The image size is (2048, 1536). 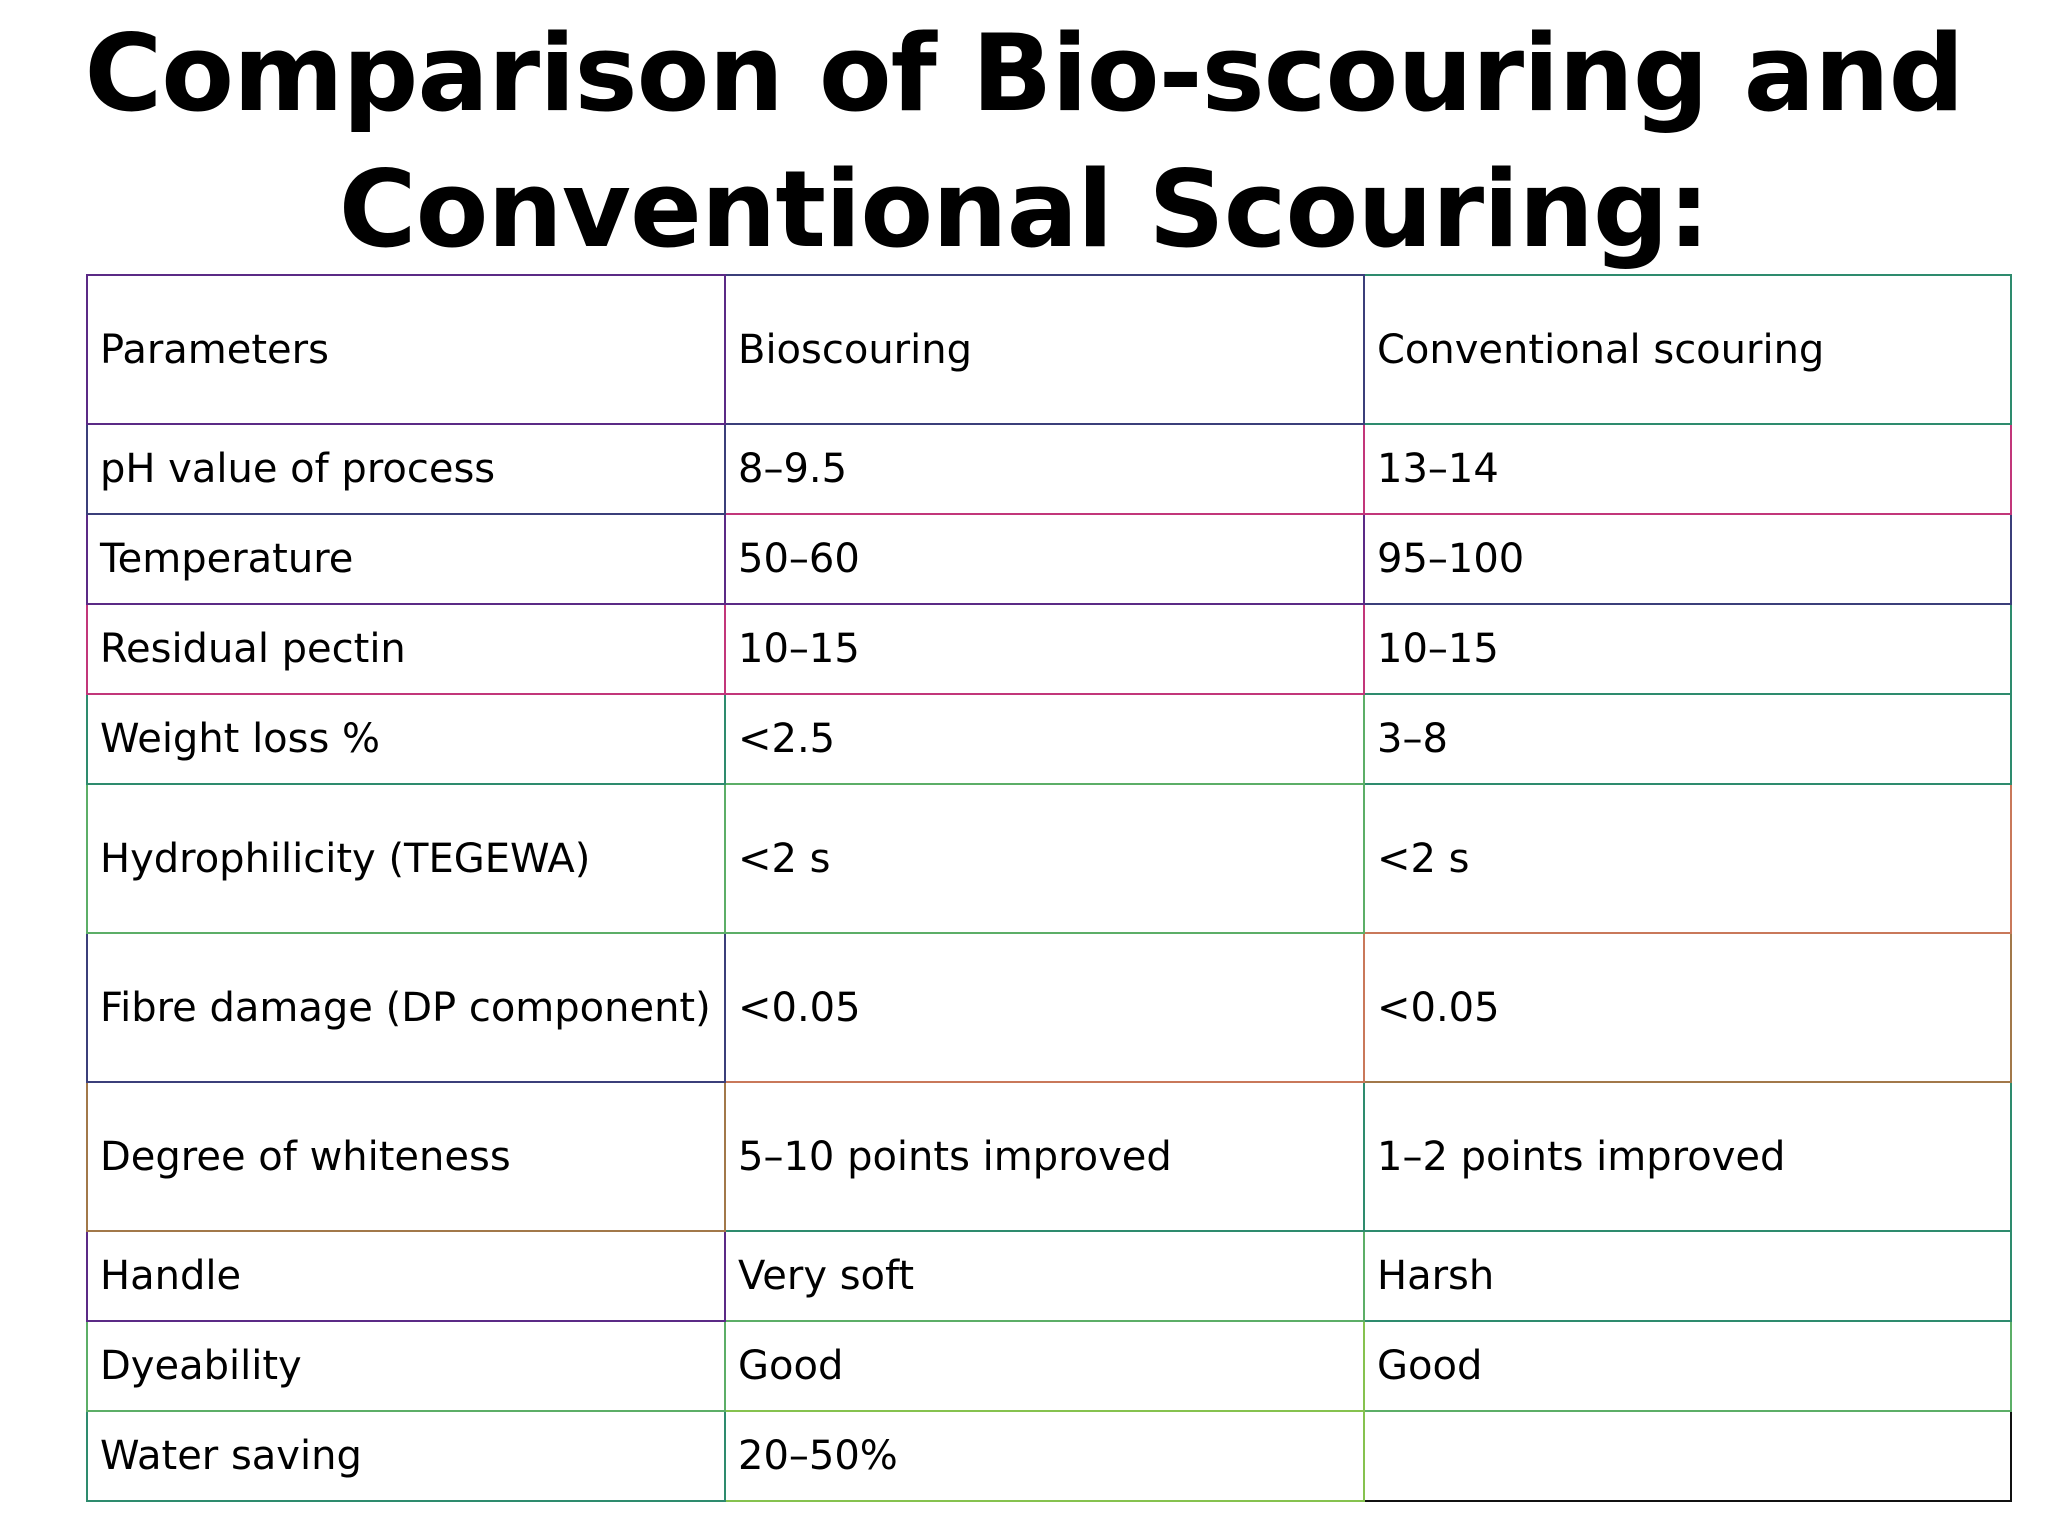 I want to click on table-cell-conventional, so click(x=1687, y=1456).